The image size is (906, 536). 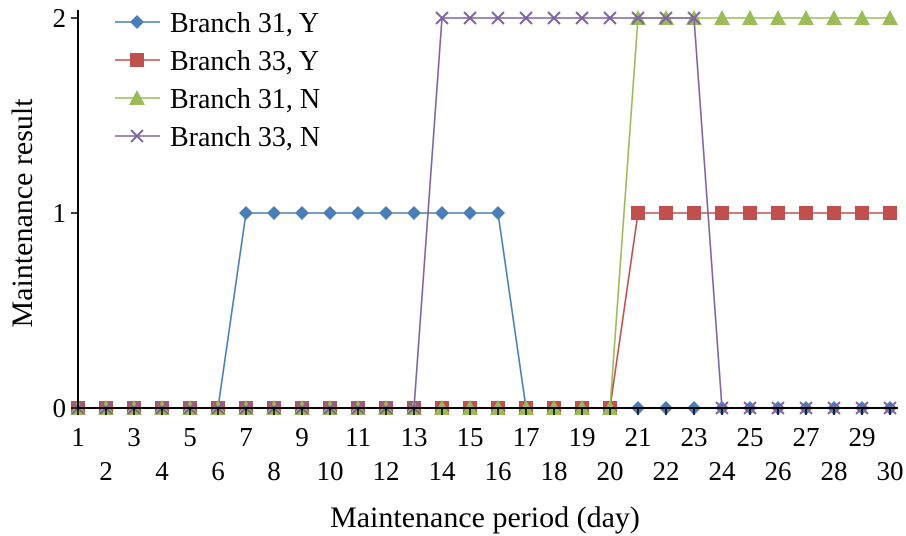 I want to click on x-tick-label: 4, so click(x=162, y=471).